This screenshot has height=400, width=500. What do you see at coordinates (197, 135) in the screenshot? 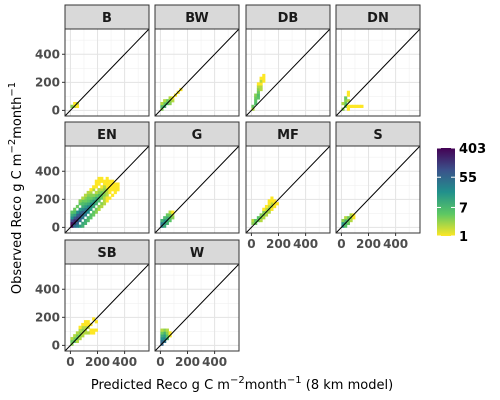
I see `facet-strip-label: G` at bounding box center [197, 135].